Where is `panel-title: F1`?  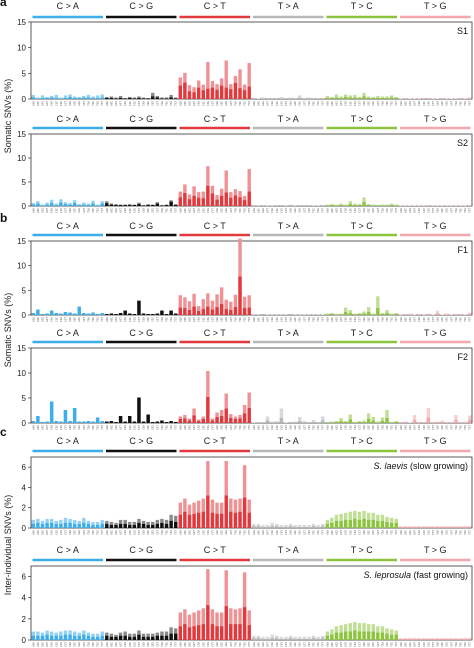 panel-title: F1 is located at coordinates (462, 250).